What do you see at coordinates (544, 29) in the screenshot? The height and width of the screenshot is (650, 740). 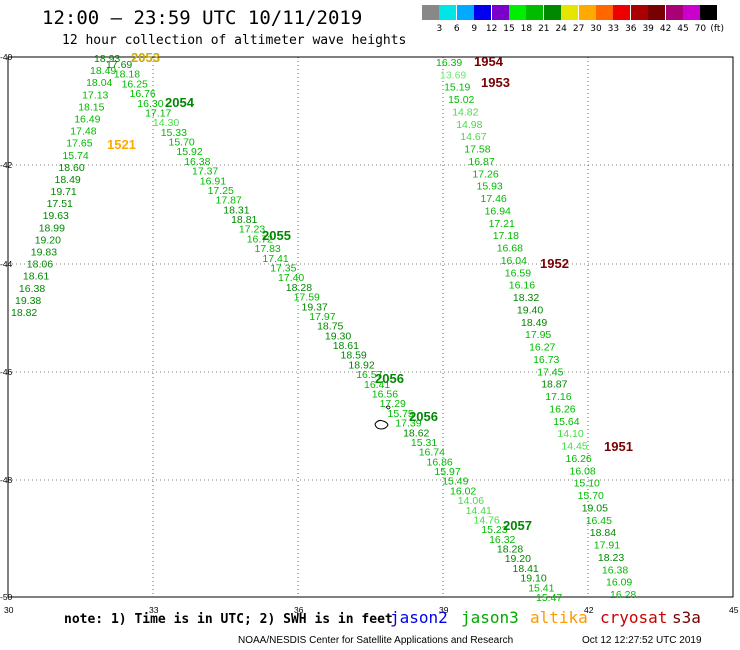 I see `legend-label: 21` at bounding box center [544, 29].